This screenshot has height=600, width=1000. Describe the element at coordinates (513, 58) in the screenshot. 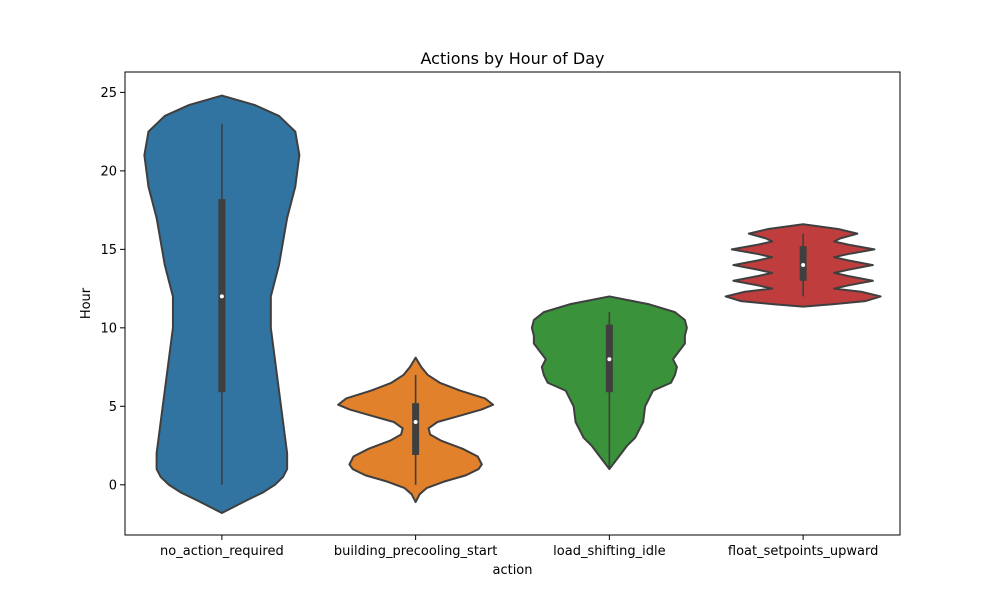

I see `chart-title: Actions by Hour of Day` at that location.